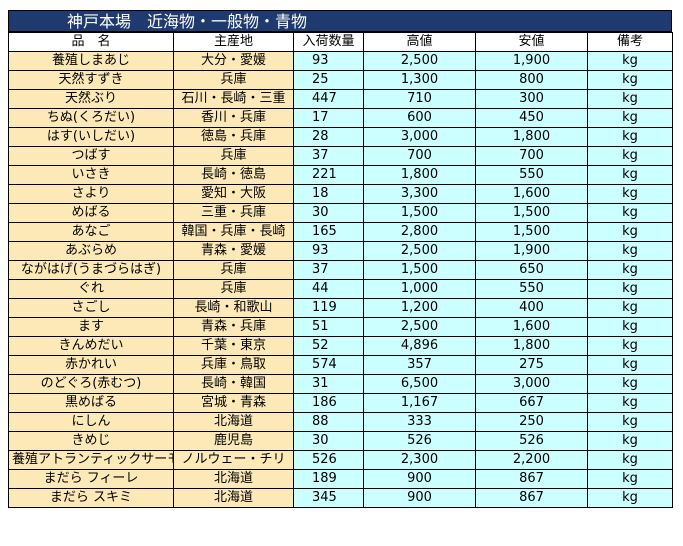 Image resolution: width=683 pixels, height=546 pixels. I want to click on origin-cell: 千葉・東京, so click(233, 346).